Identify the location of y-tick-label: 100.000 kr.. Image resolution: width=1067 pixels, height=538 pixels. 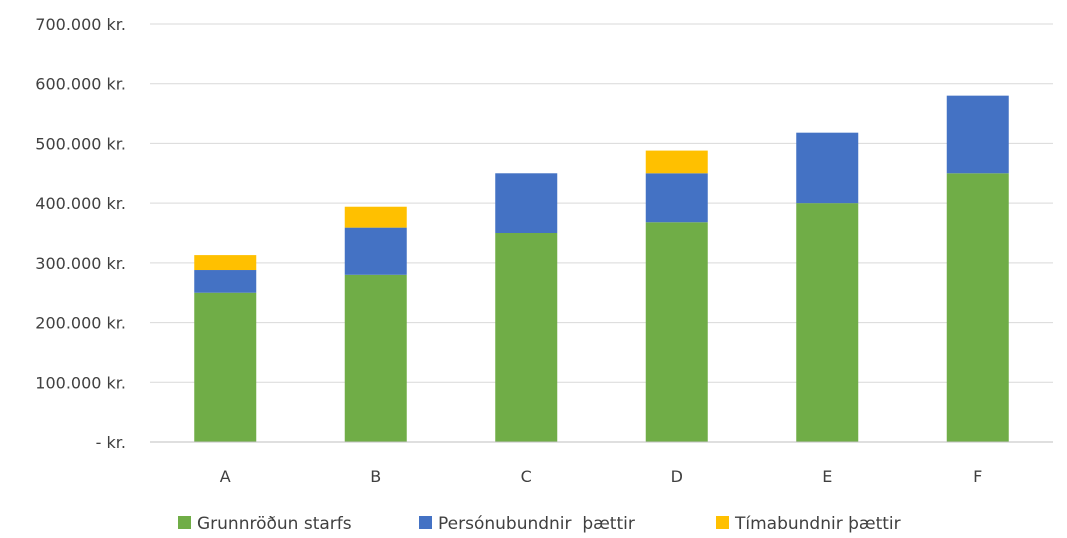
(80, 382).